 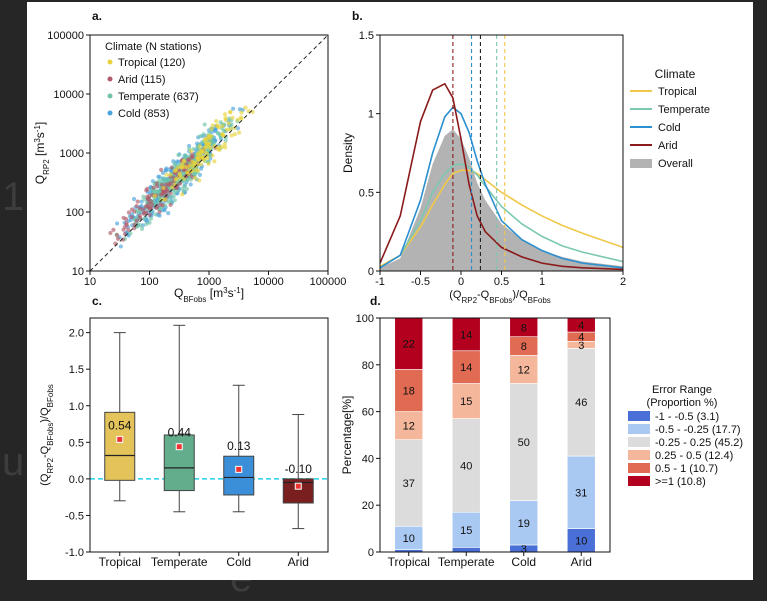 I want to click on x-tick-label: 0.5, so click(x=501, y=282).